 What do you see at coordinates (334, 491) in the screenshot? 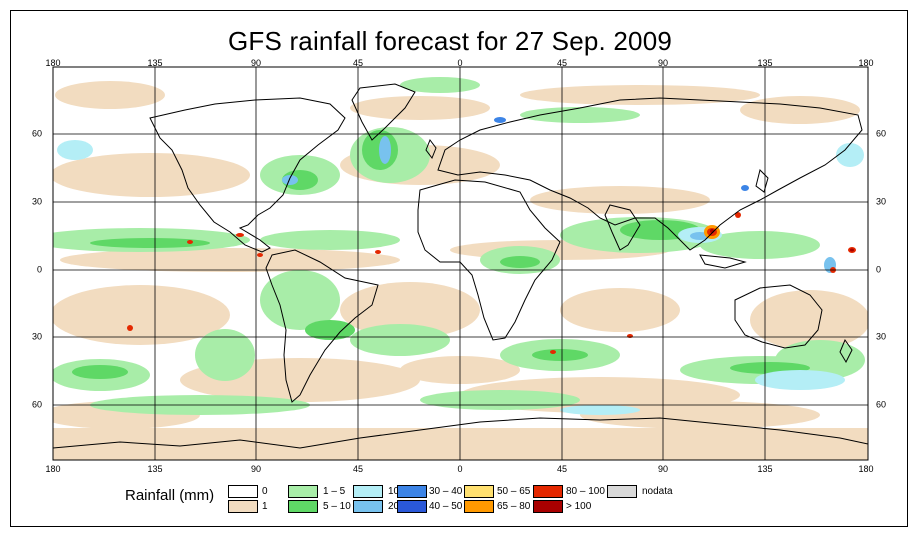
I see `legend-label: 1 – 5` at bounding box center [334, 491].